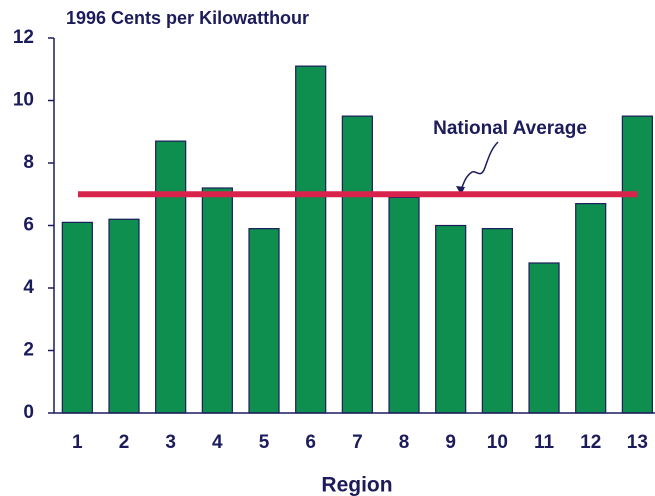 The image size is (655, 496). Describe the element at coordinates (28, 287) in the screenshot. I see `y-tick-label: 4` at that location.